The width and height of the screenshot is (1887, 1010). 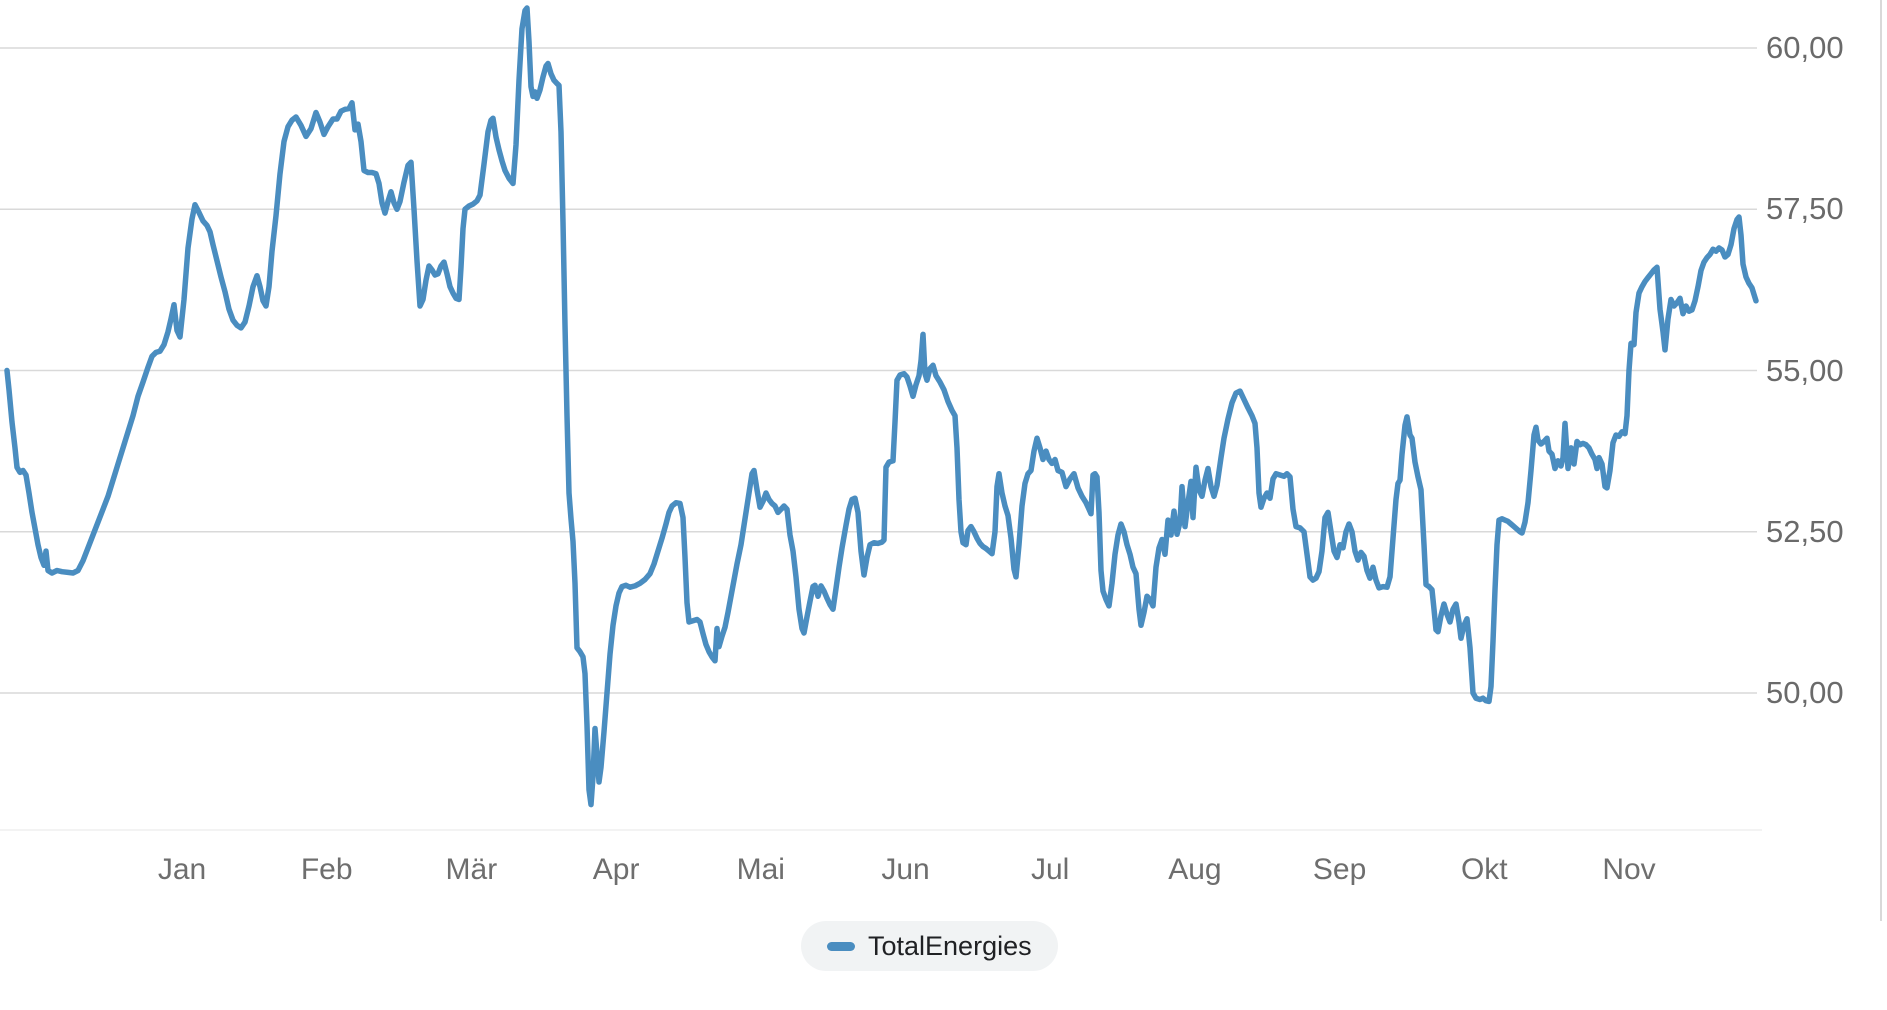 What do you see at coordinates (1805, 531) in the screenshot?
I see `y-tick-label: 52,50` at bounding box center [1805, 531].